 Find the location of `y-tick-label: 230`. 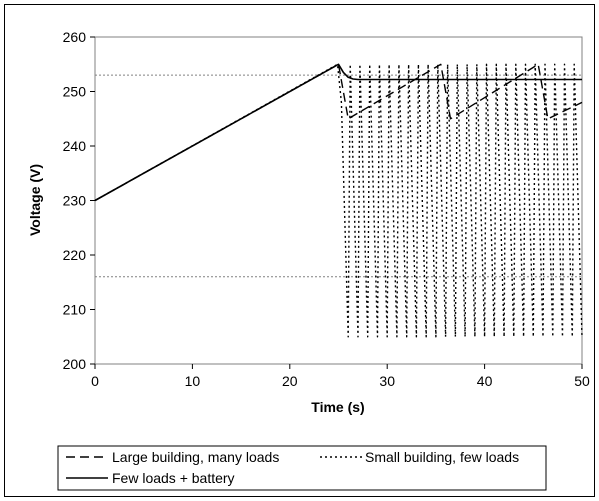

y-tick-label: 230 is located at coordinates (75, 201).